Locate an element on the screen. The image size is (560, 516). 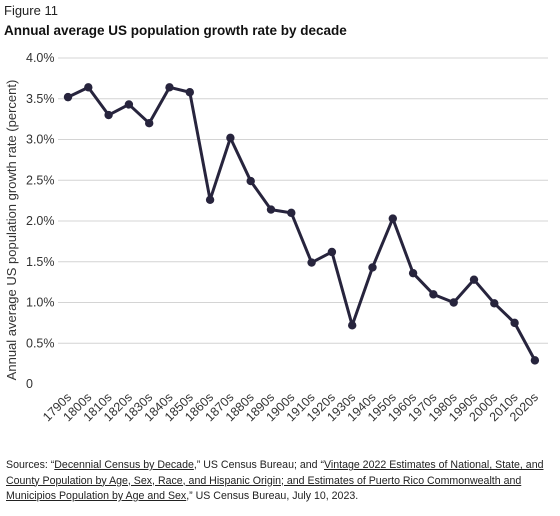
sources-prefix: Sources: “ is located at coordinates (30, 465).